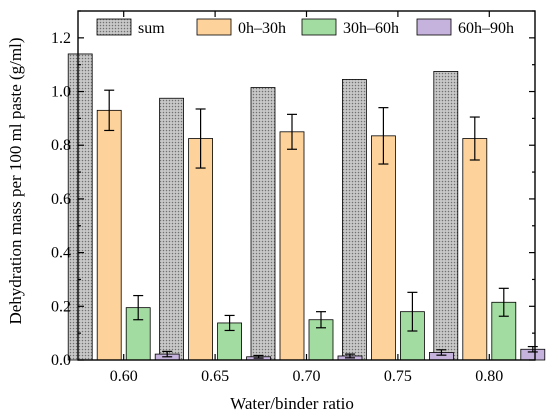 The height and width of the screenshot is (417, 550). I want to click on legend-swatch-0h–30h, so click(214, 27).